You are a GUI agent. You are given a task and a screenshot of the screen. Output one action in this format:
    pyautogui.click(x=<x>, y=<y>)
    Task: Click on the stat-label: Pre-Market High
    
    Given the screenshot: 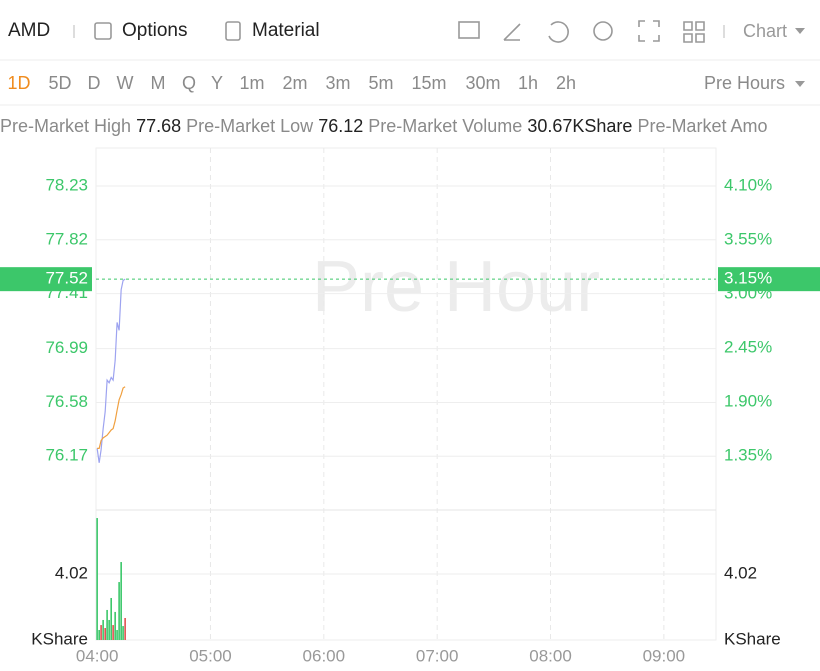 What is the action you would take?
    pyautogui.click(x=65, y=126)
    